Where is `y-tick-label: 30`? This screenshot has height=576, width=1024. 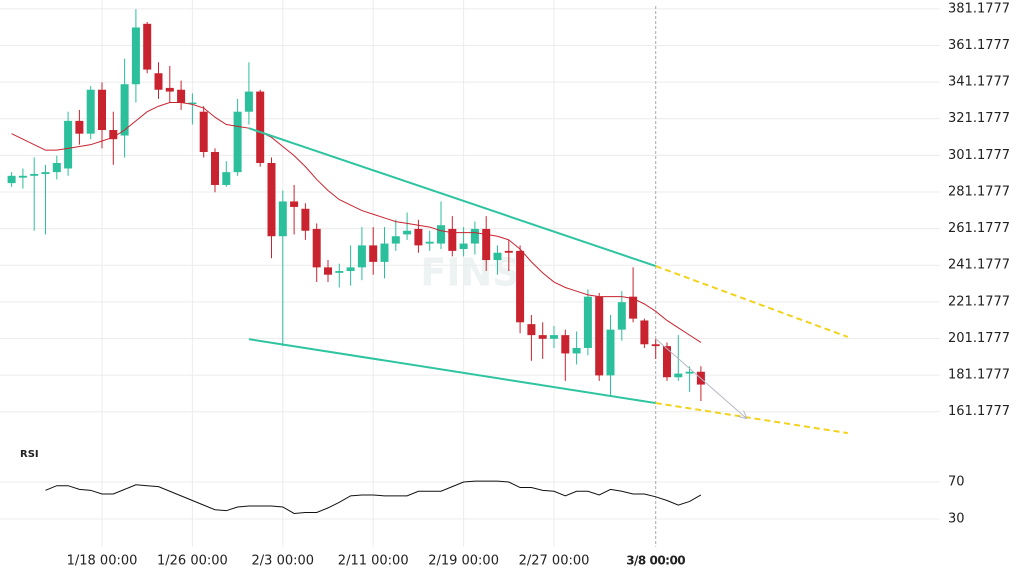
y-tick-label: 30 is located at coordinates (956, 519).